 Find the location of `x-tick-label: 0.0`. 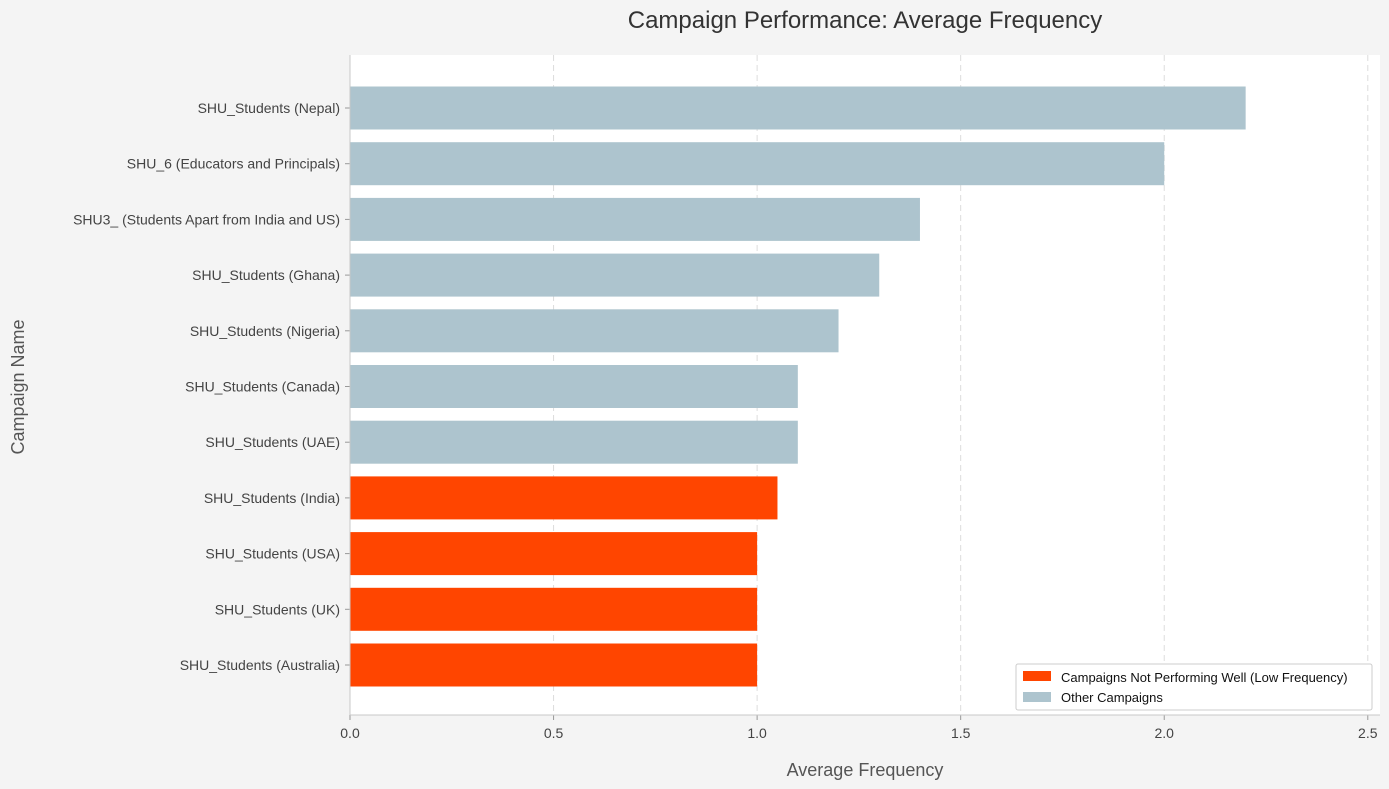

x-tick-label: 0.0 is located at coordinates (350, 733).